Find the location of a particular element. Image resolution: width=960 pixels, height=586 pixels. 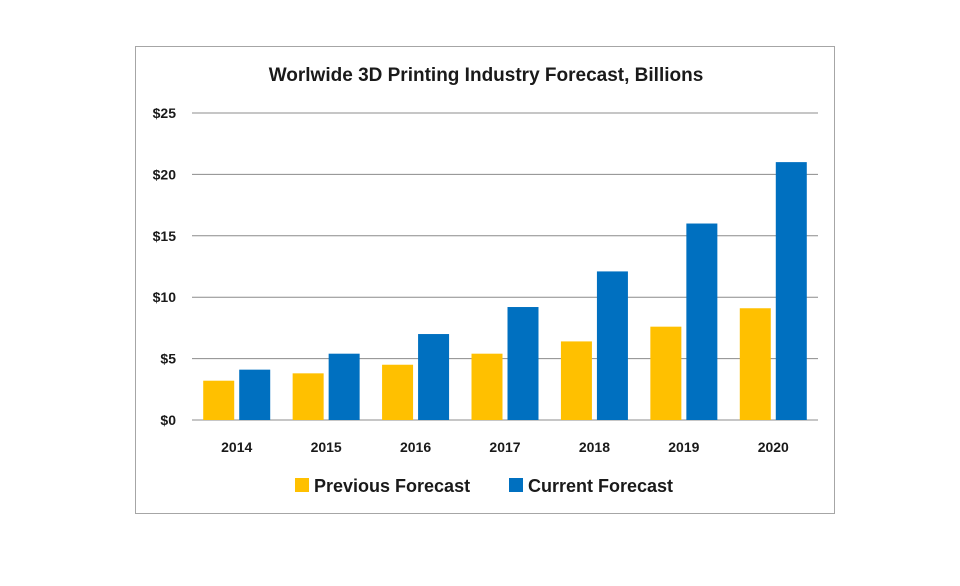

bar-previous-forecast-2014 is located at coordinates (219, 400).